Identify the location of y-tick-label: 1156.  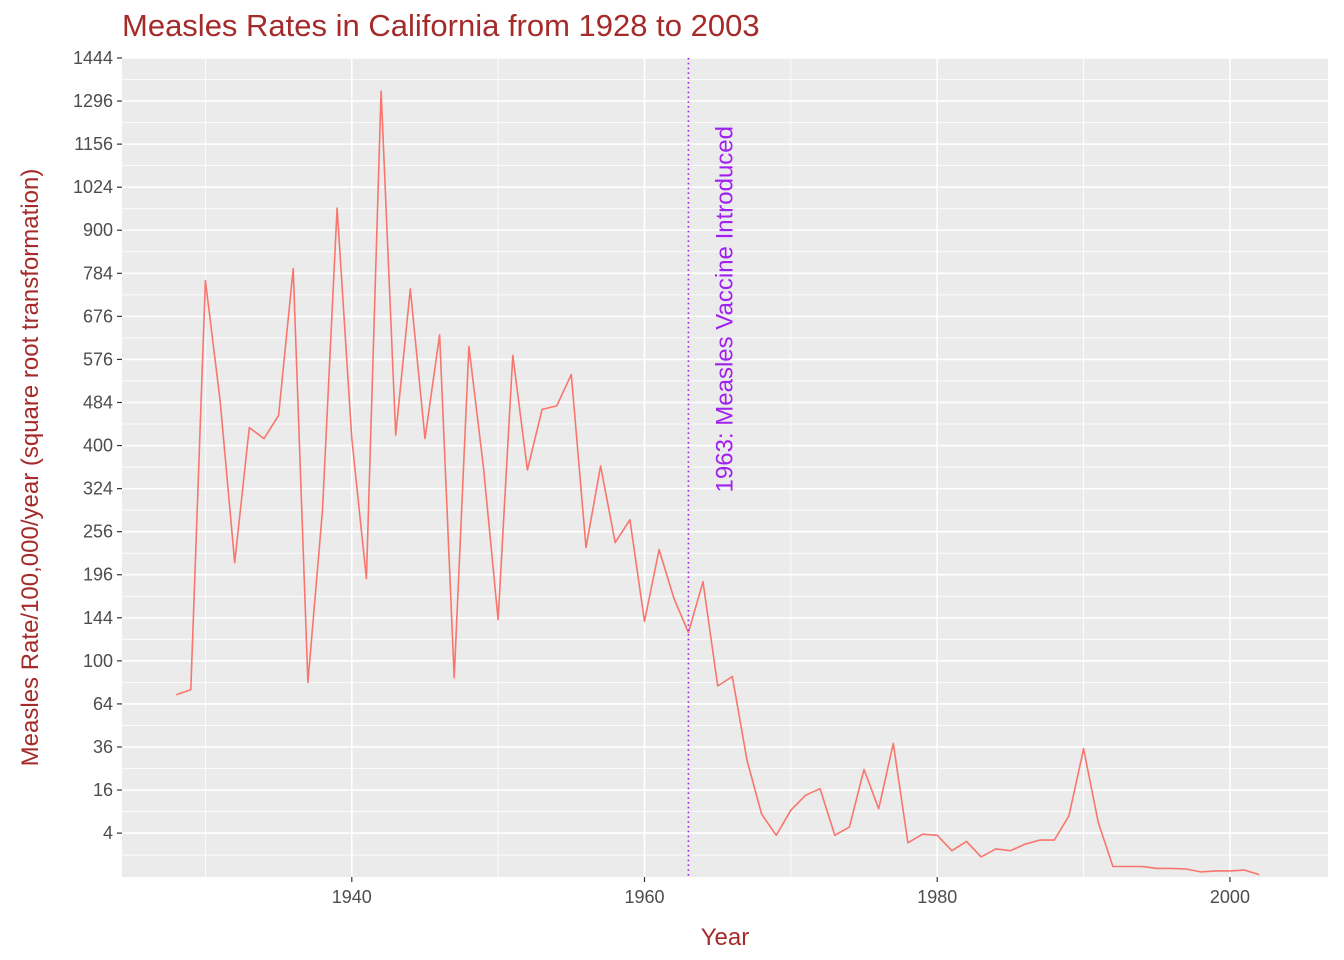
(93, 144).